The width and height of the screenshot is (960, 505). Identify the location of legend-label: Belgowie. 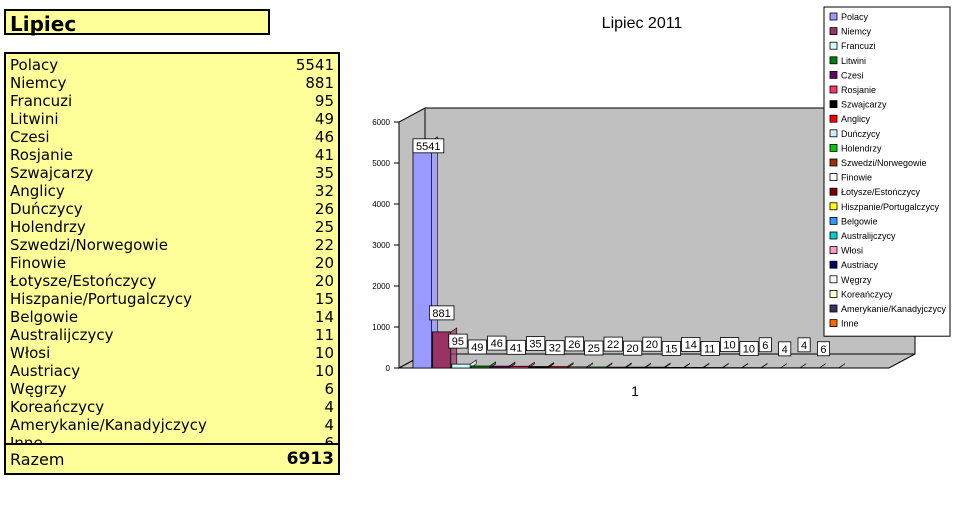
(859, 221).